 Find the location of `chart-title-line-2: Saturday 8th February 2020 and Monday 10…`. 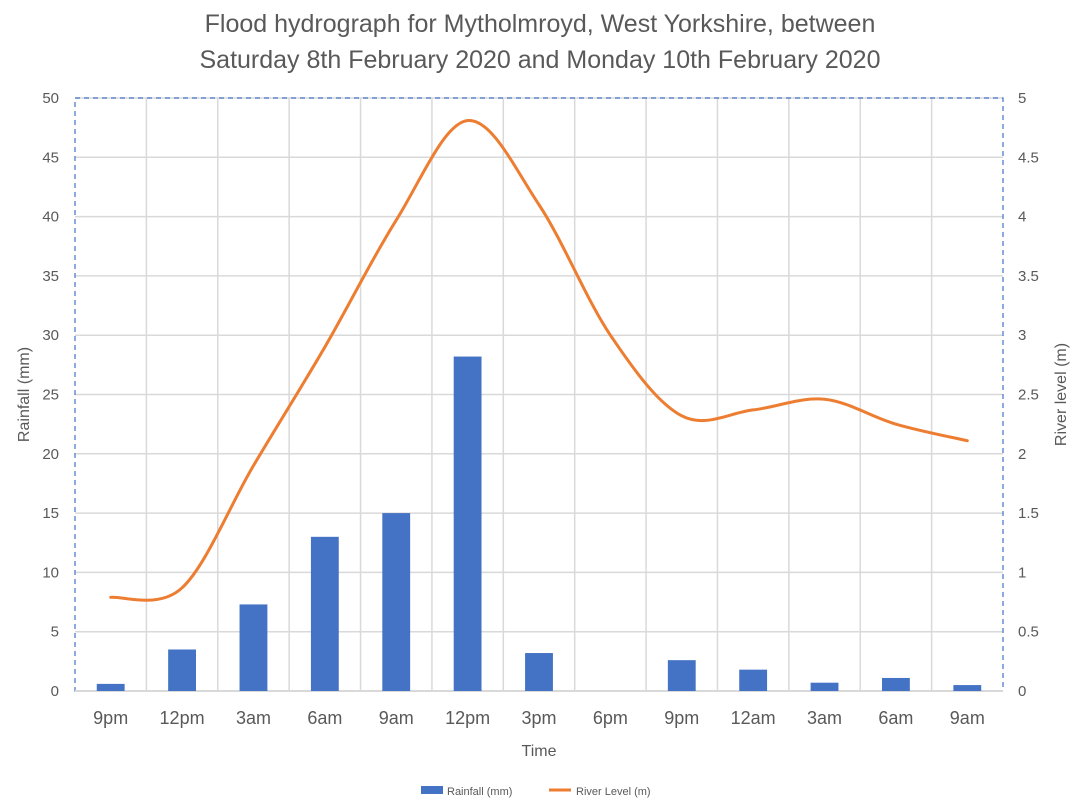

chart-title-line-2: Saturday 8th February 2020 and Monday 10… is located at coordinates (540, 60).